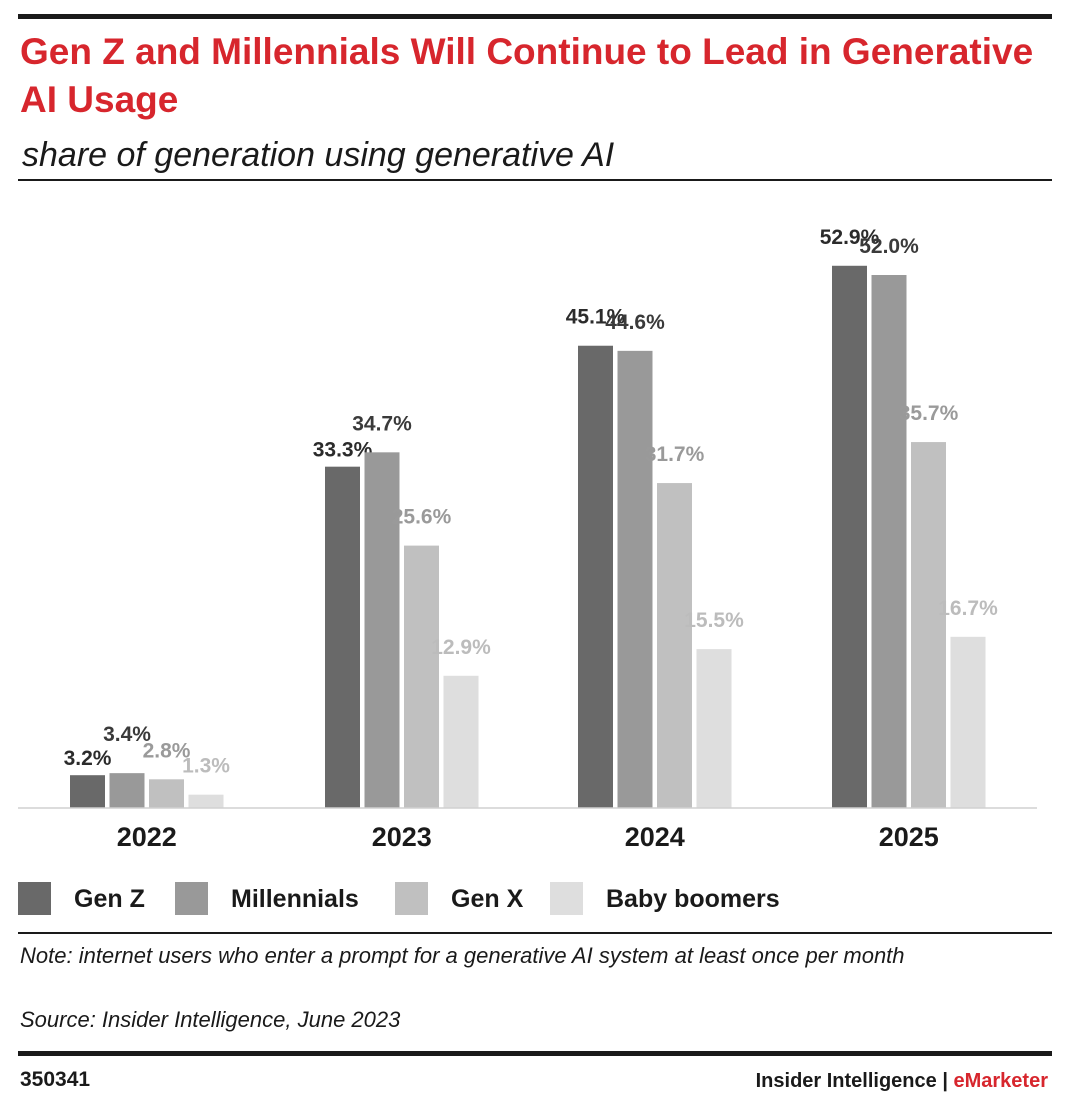  I want to click on chart-subtitle: share of generation using generative AI, so click(318, 155).